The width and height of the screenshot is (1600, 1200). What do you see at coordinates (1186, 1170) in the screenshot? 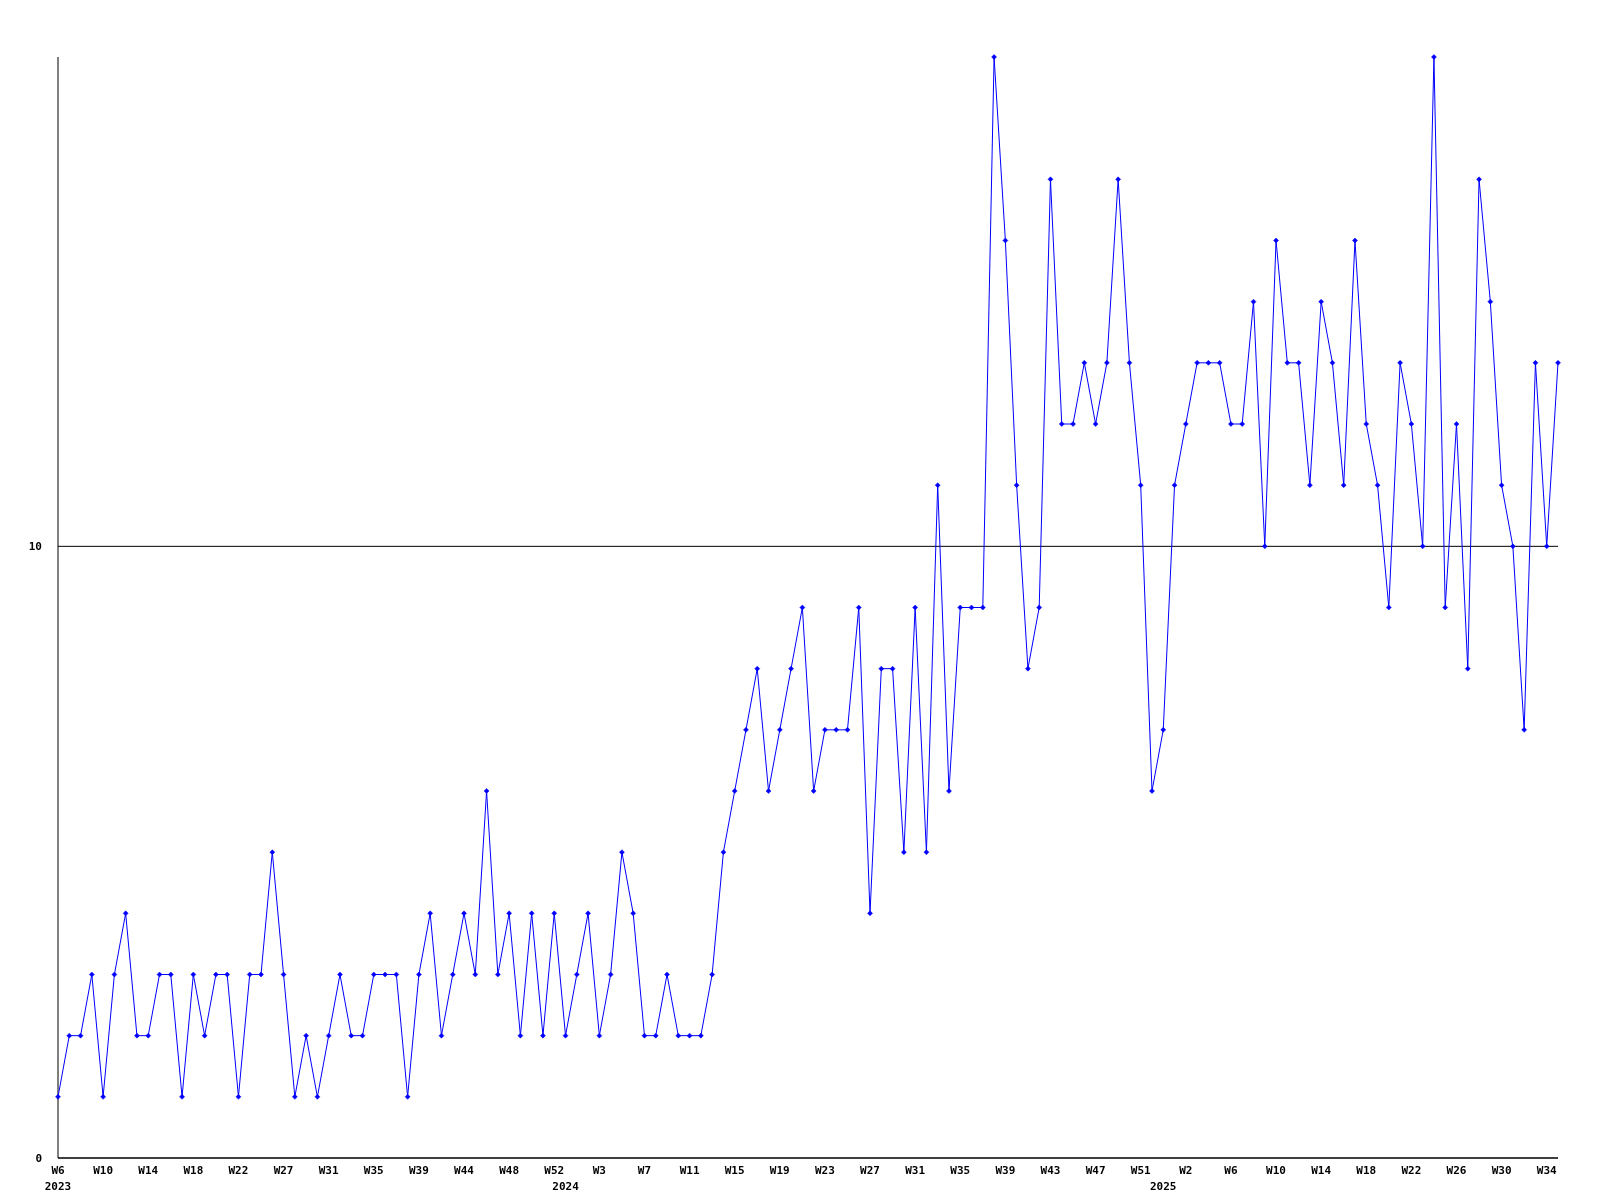
I see `x-tick-label: W2` at bounding box center [1186, 1170].